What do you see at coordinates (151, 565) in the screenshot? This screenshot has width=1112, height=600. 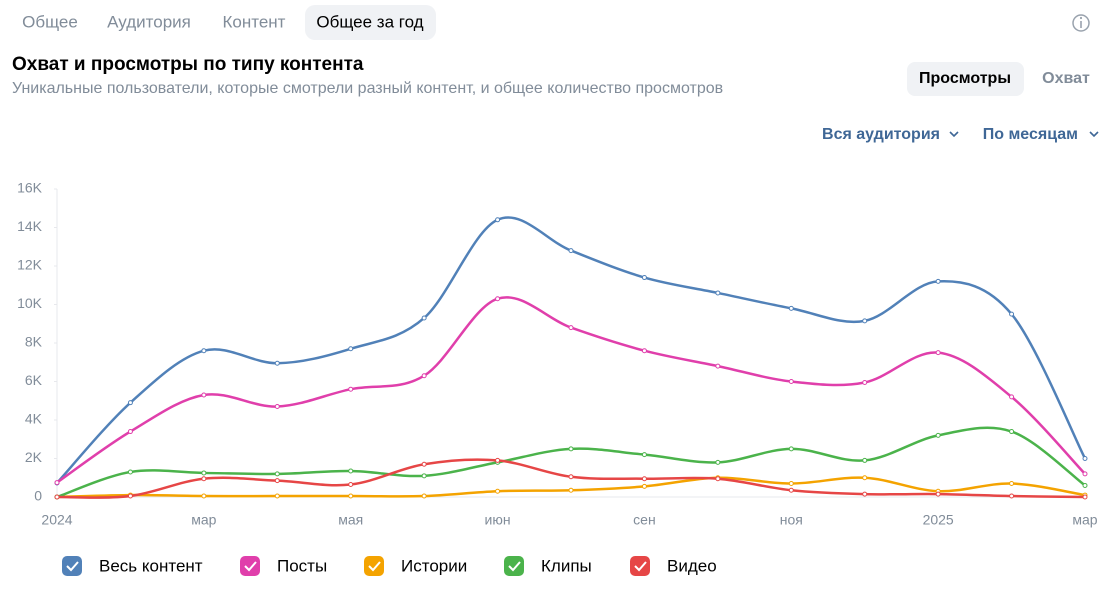 I see `legend-label: Весь контент` at bounding box center [151, 565].